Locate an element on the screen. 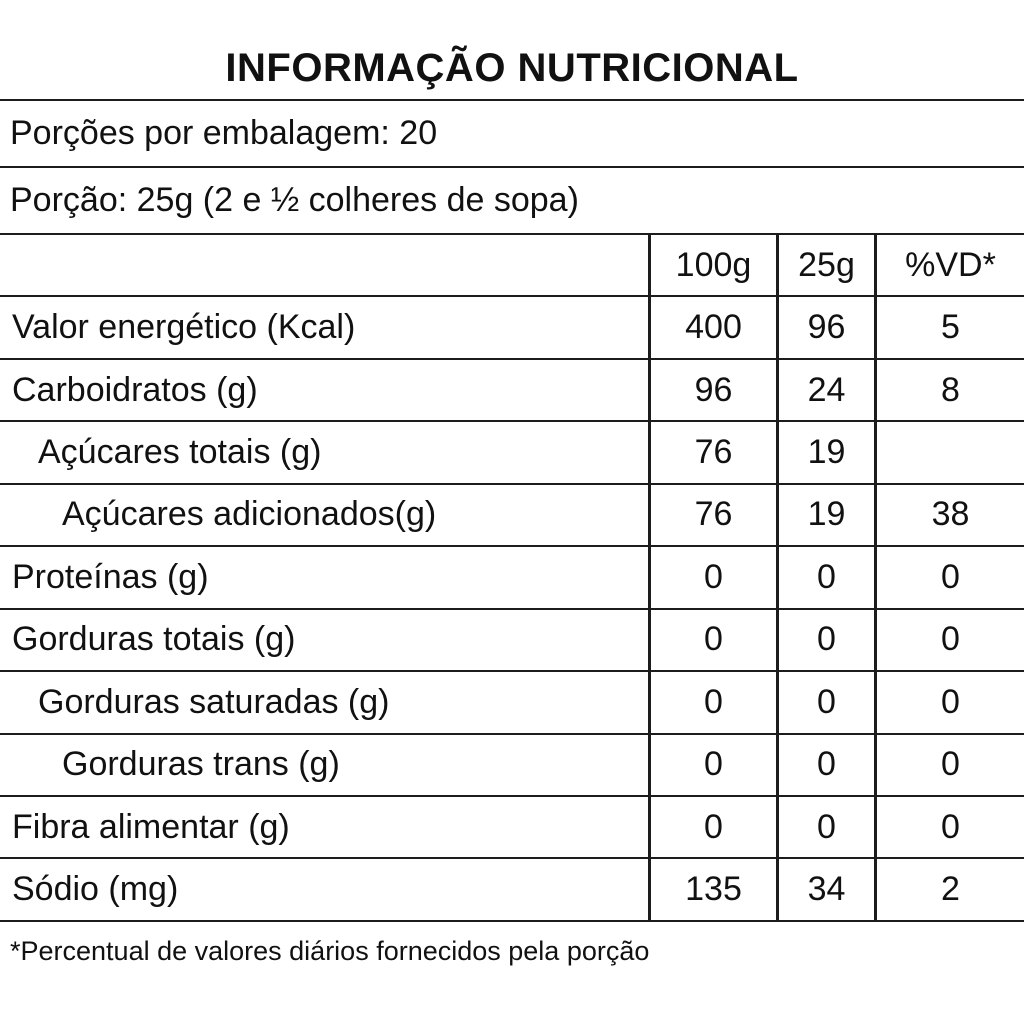 This screenshot has width=1024, height=1024. value-100g: 96 is located at coordinates (712, 390).